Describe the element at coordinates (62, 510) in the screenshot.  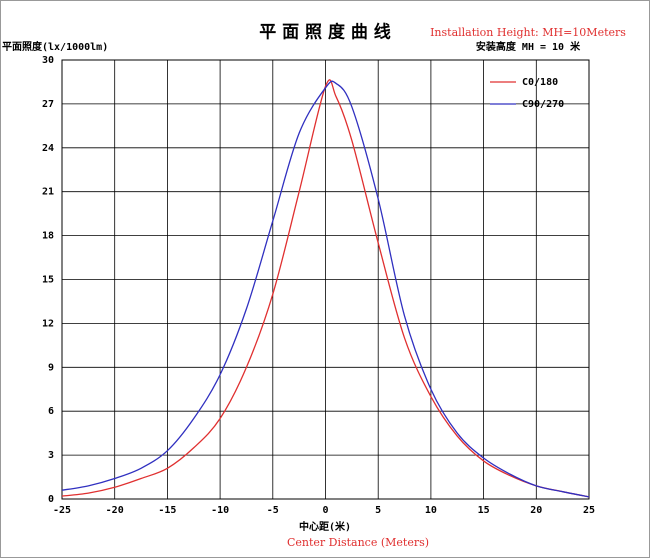
I see `x-tick-label: -25` at that location.